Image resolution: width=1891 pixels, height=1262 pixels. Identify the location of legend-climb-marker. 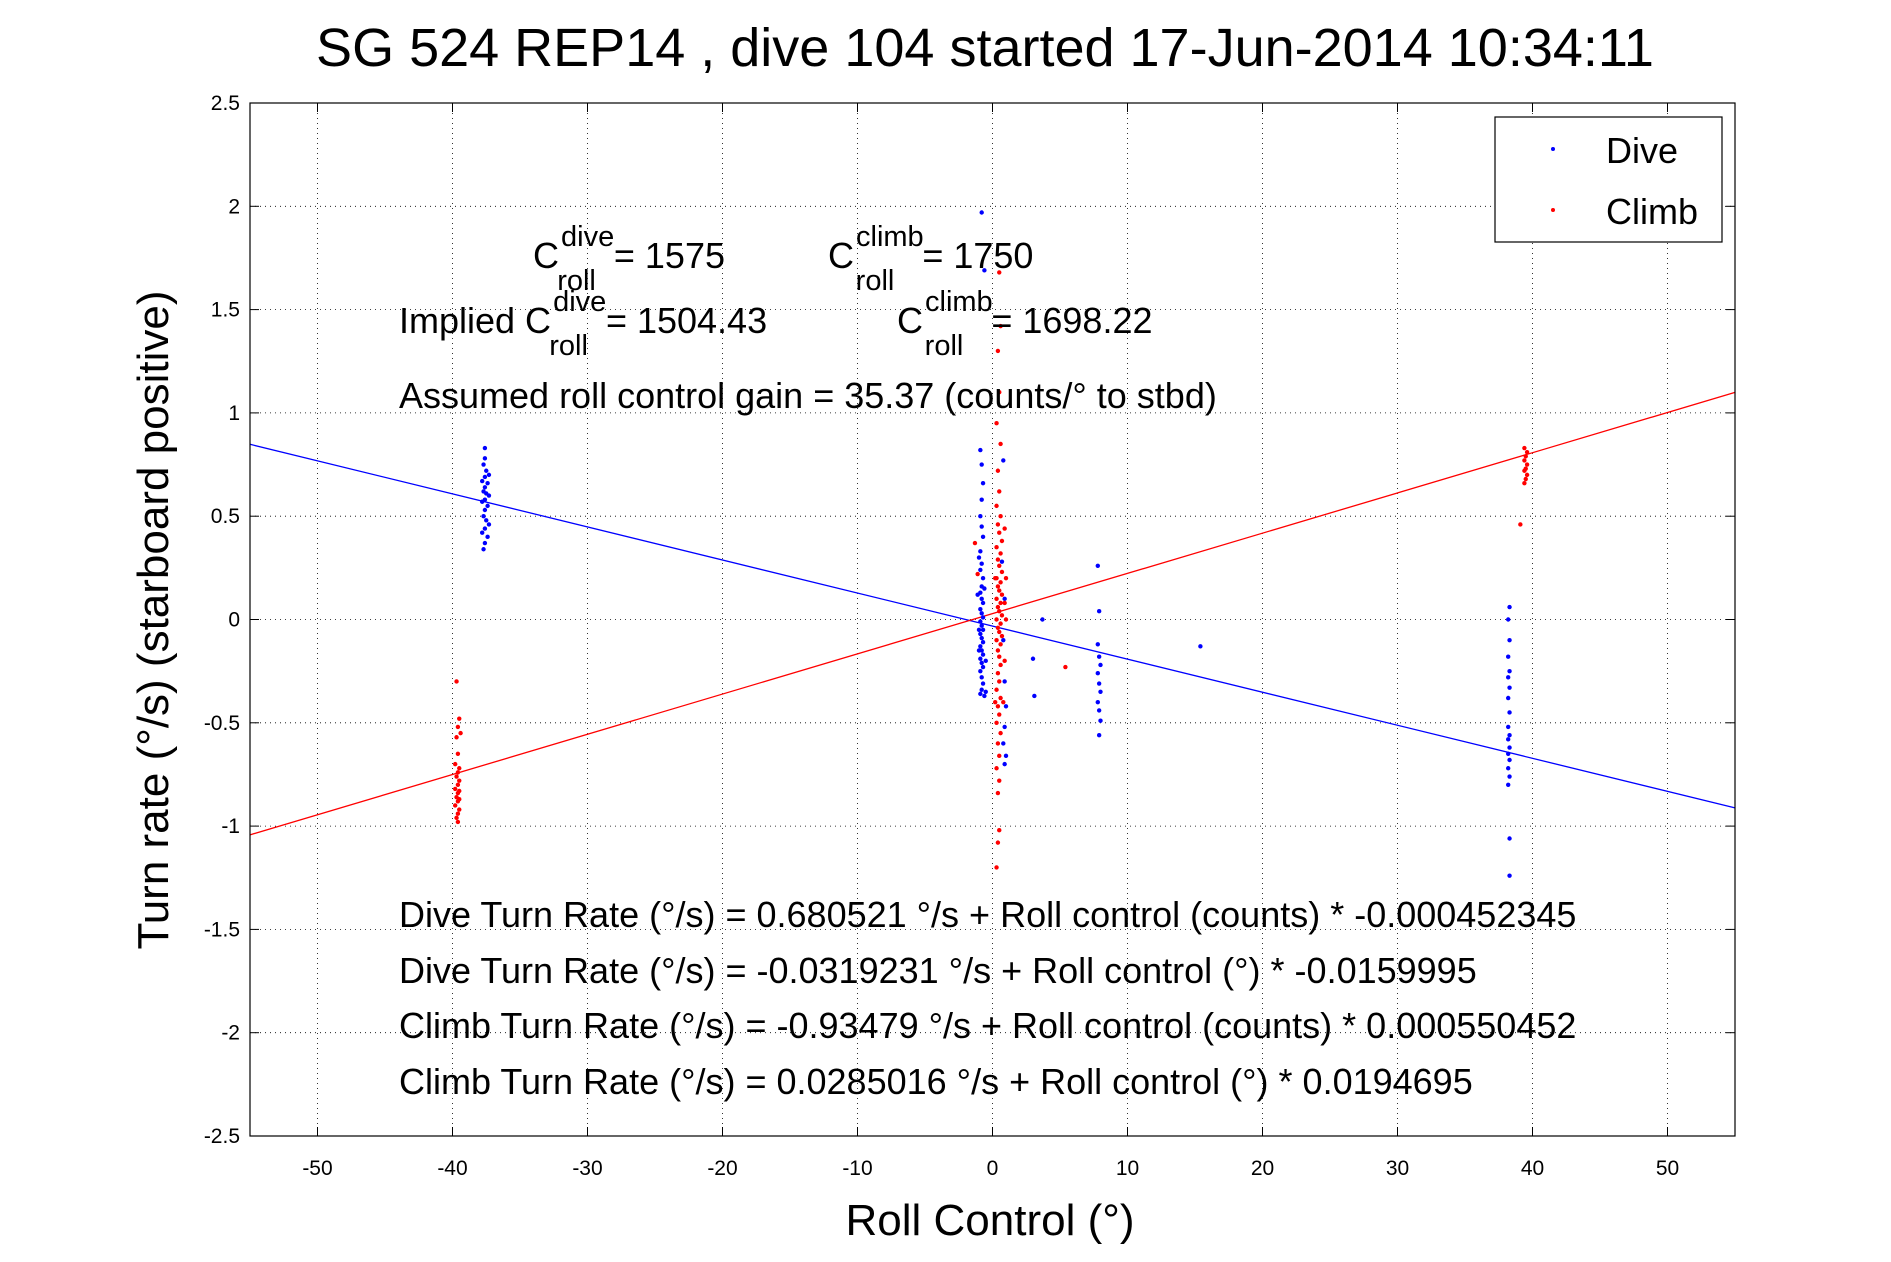
(1553, 210).